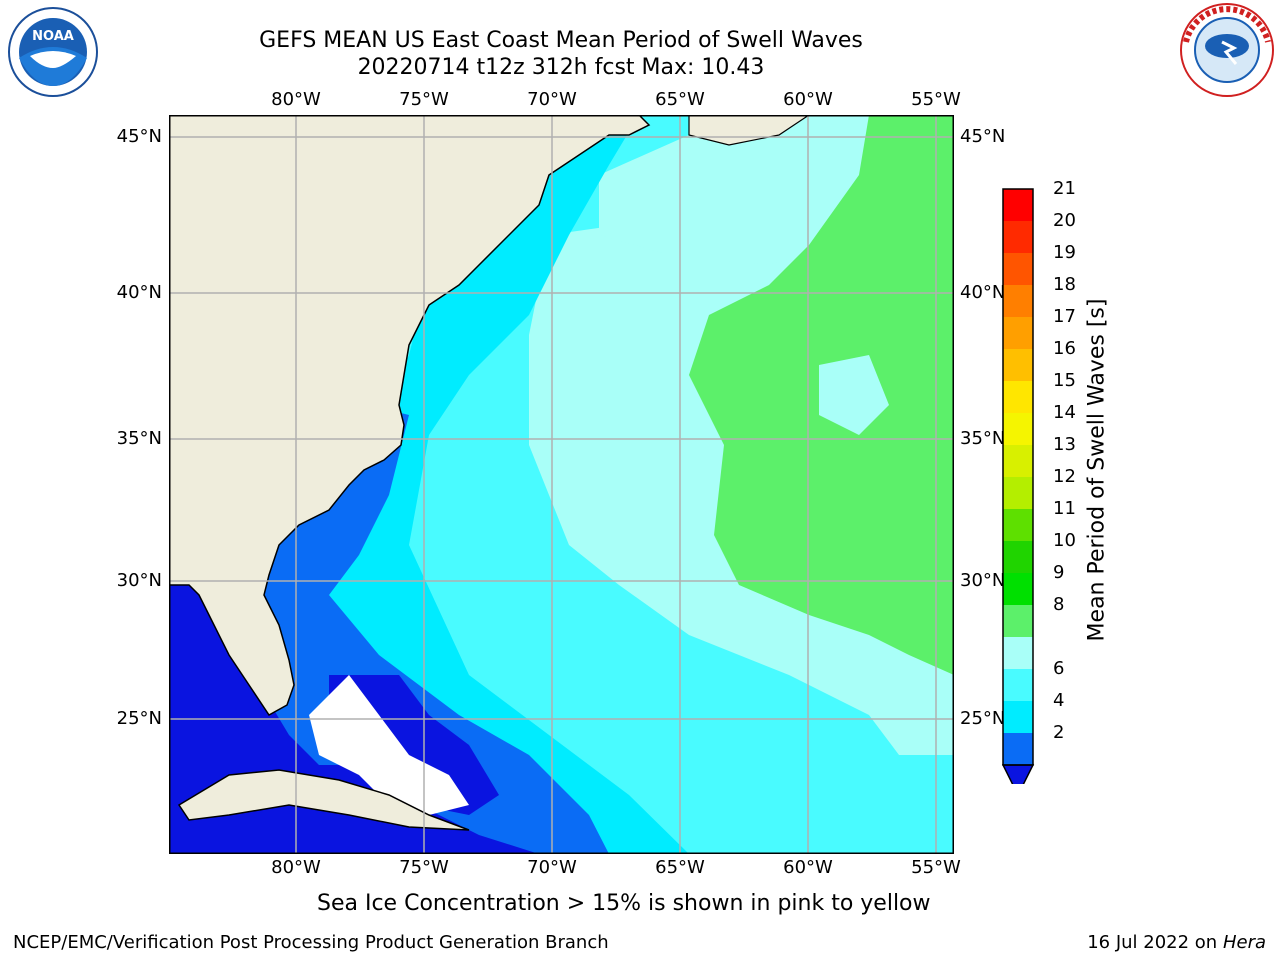 The width and height of the screenshot is (1280, 960). What do you see at coordinates (680, 99) in the screenshot?
I see `lon-label-top: 65°W` at bounding box center [680, 99].